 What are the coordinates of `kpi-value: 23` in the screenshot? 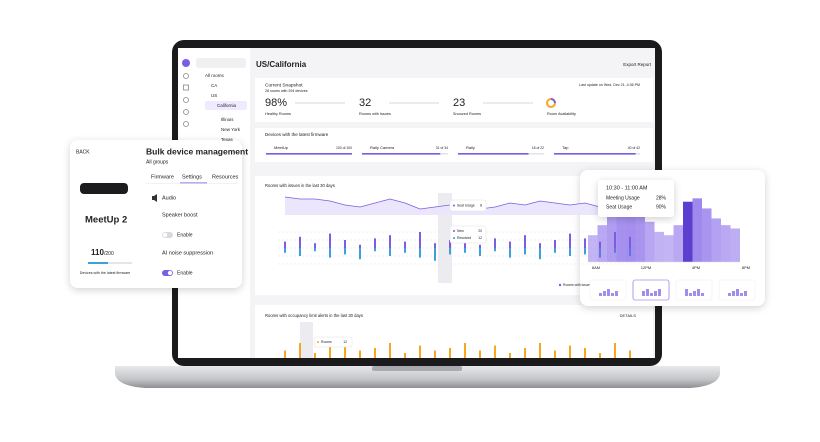 It's located at (459, 103).